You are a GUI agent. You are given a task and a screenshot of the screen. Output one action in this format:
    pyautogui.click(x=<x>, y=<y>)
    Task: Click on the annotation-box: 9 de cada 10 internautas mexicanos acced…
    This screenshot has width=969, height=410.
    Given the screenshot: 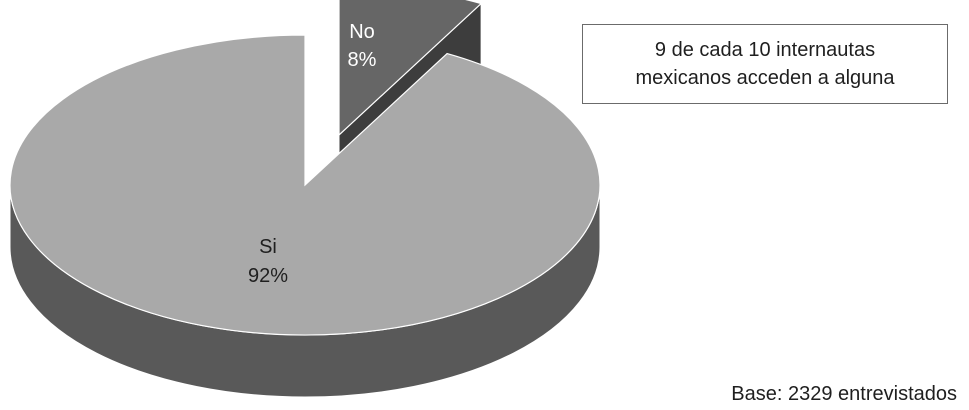 What is the action you would take?
    pyautogui.click(x=765, y=64)
    